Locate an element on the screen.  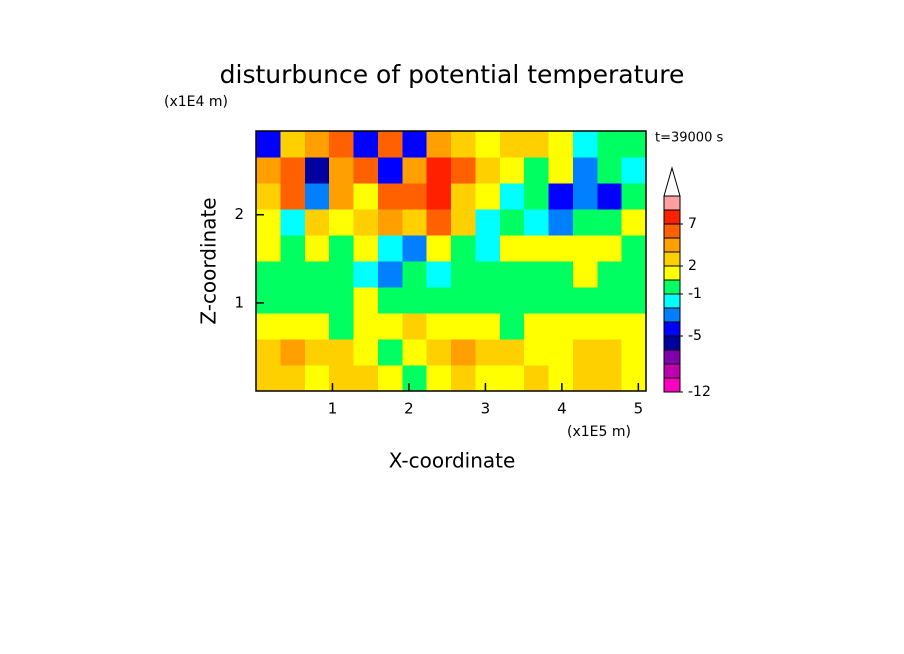
colorbar-tick-label: -12 is located at coordinates (699, 392).